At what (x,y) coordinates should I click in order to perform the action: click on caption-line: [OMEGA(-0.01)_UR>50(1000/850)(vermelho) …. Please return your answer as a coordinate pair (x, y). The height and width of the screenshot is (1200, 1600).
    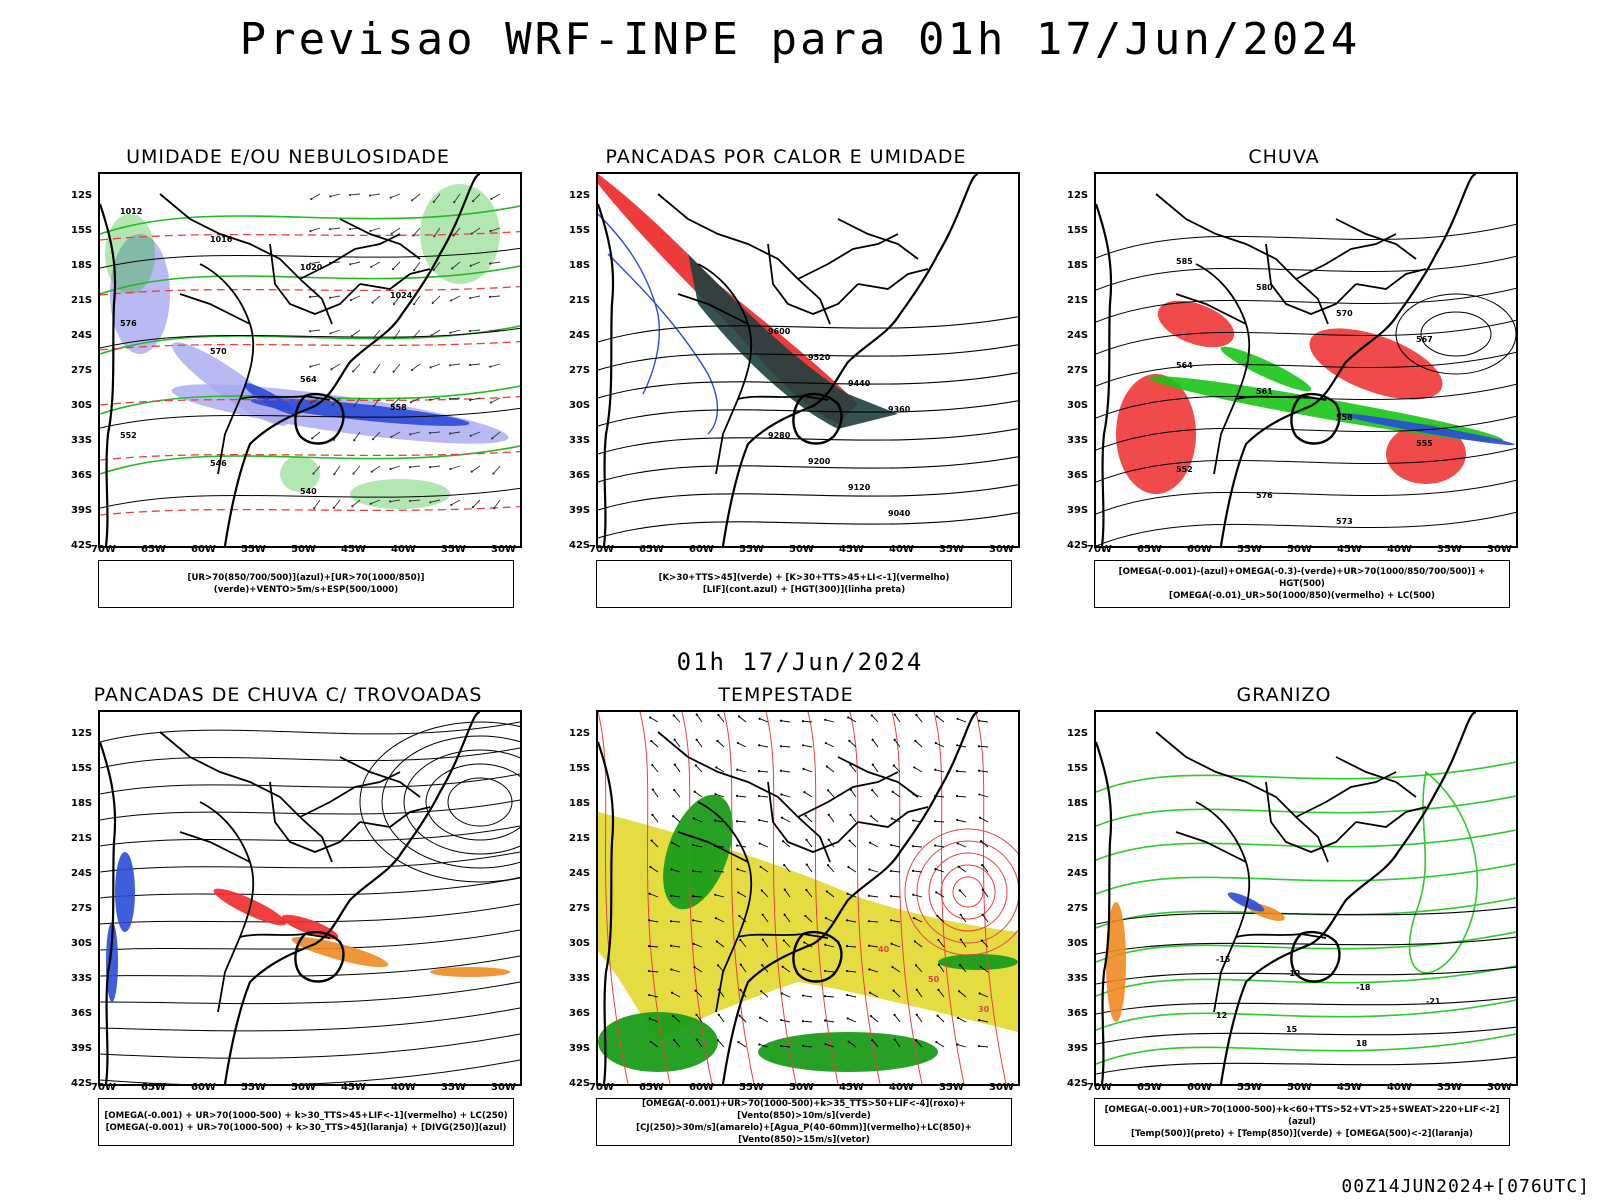
    Looking at the image, I should click on (1302, 596).